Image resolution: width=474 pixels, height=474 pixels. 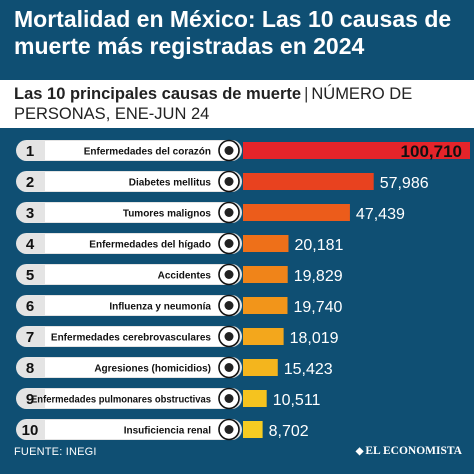 What do you see at coordinates (150, 245) in the screenshot?
I see `category-label: Enfermedades del hígado` at bounding box center [150, 245].